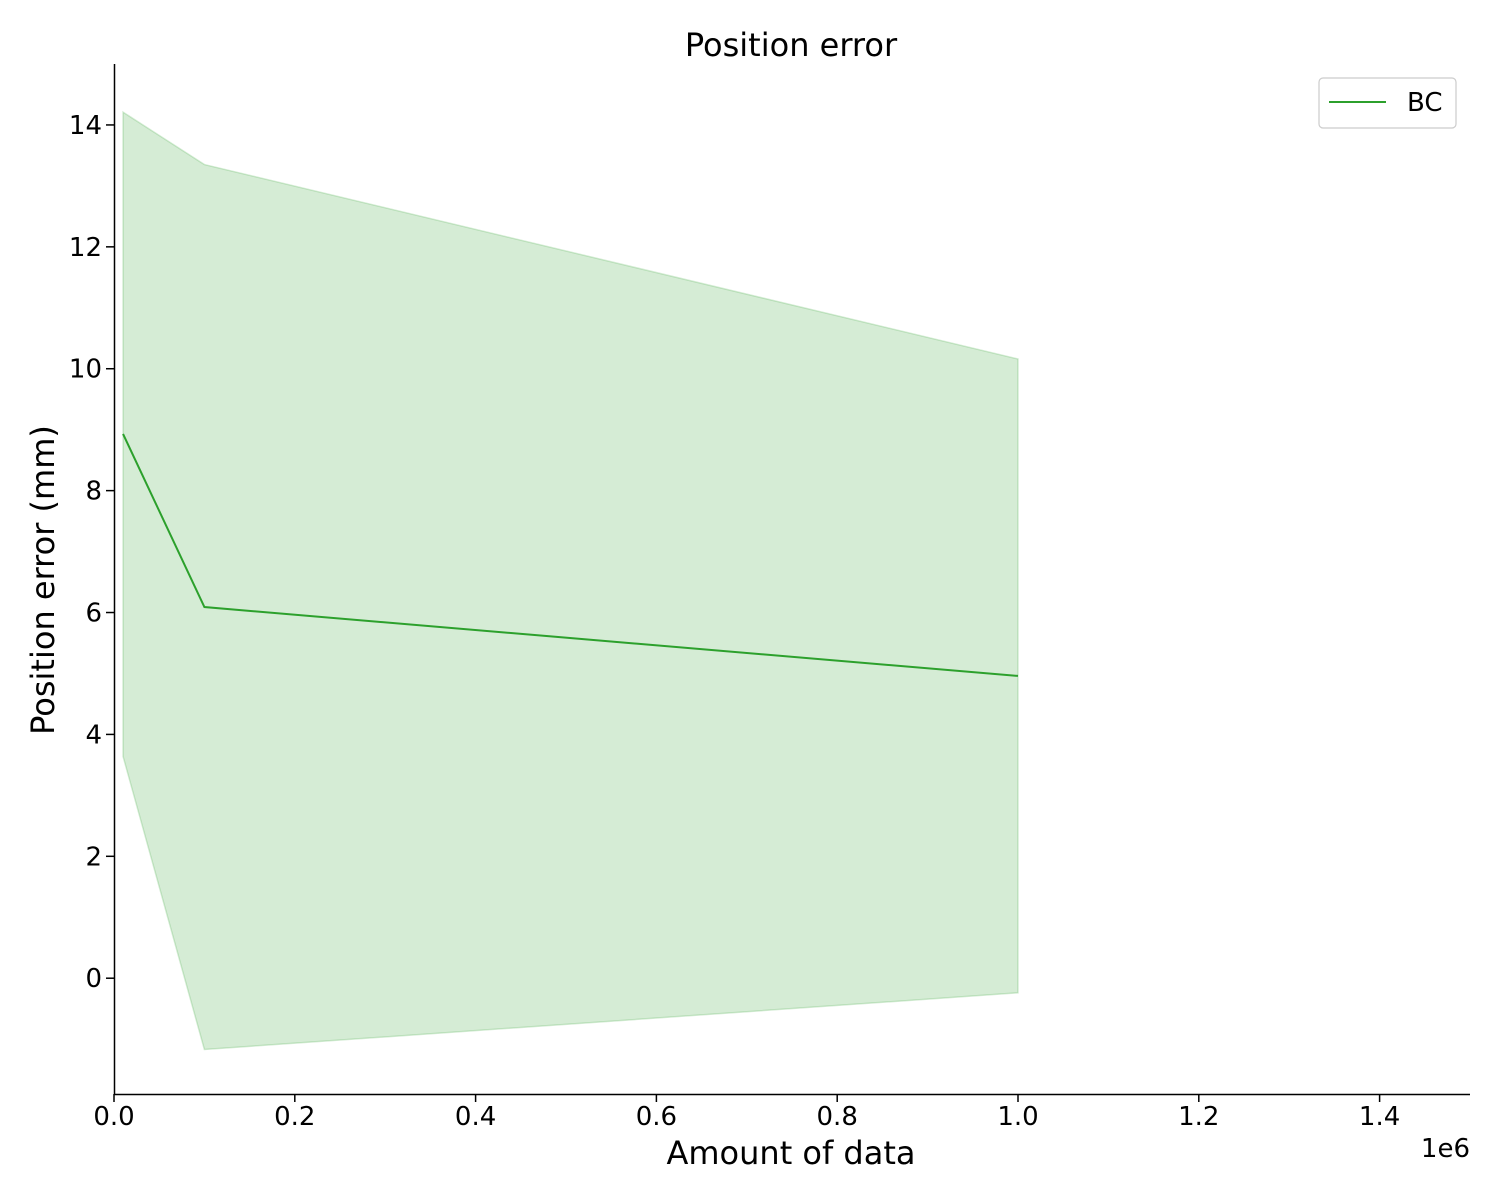  I want to click on y-tick-label: 6, so click(93, 614).